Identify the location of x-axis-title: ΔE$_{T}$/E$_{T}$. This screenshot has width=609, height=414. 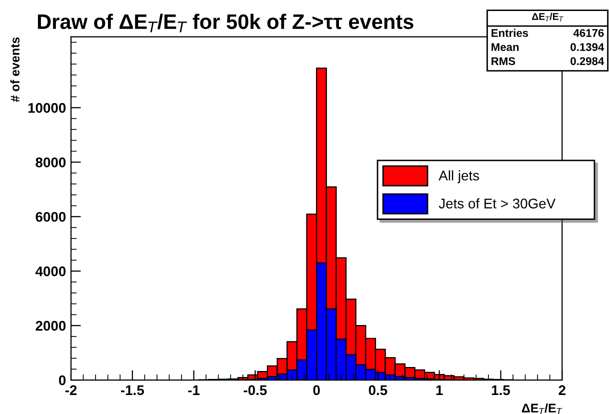
(542, 408).